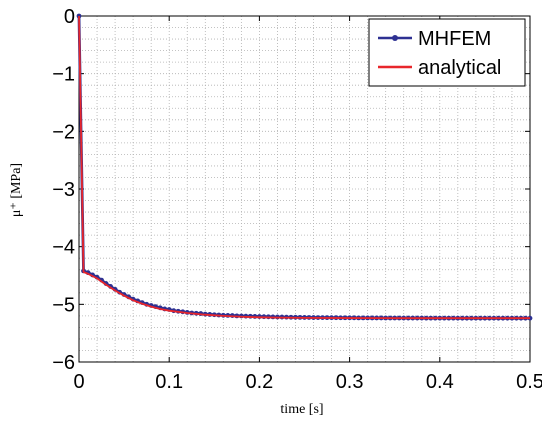 This screenshot has width=542, height=421. Describe the element at coordinates (395, 38) in the screenshot. I see `legend-mhfem-marker` at that location.